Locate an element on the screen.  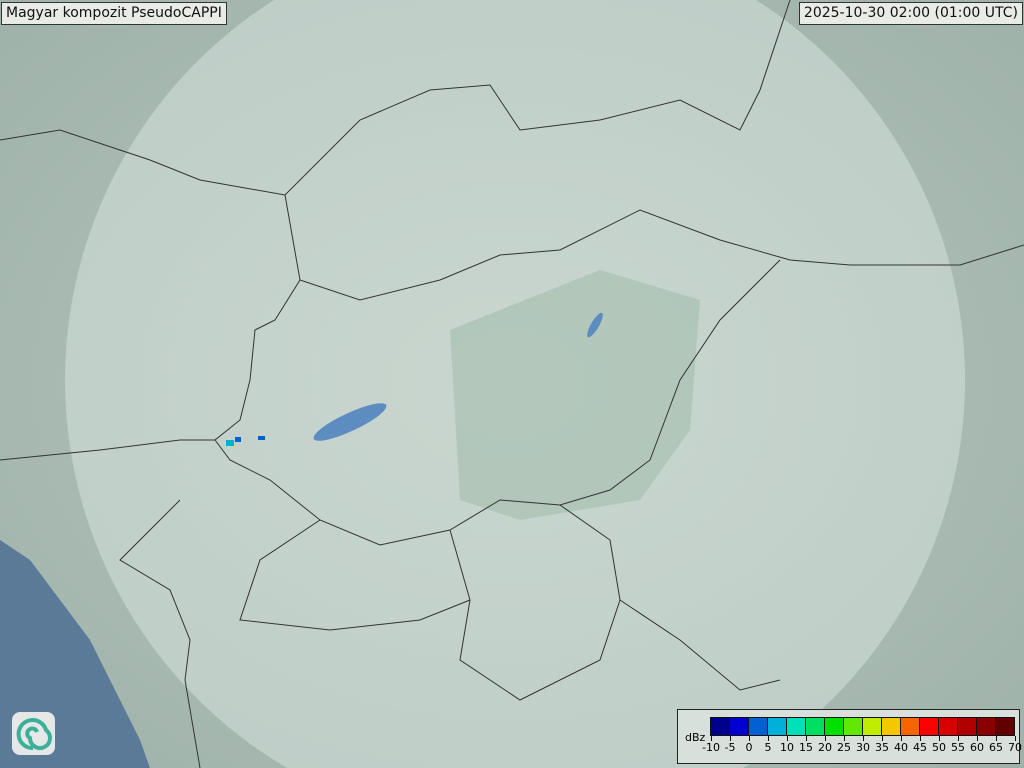
dbz-legend: dBz -10 -5 0 5 10 15 20 25 30 35 40 45 50 55 60 65 70 is located at coordinates (849, 736).